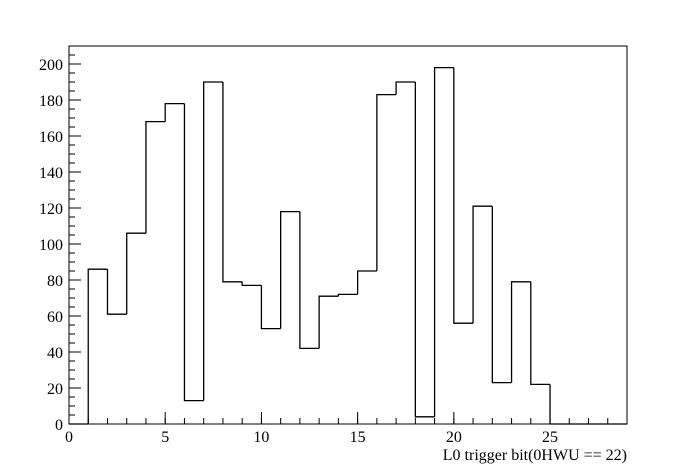  Describe the element at coordinates (55, 317) in the screenshot. I see `y-tick-label: 60` at that location.